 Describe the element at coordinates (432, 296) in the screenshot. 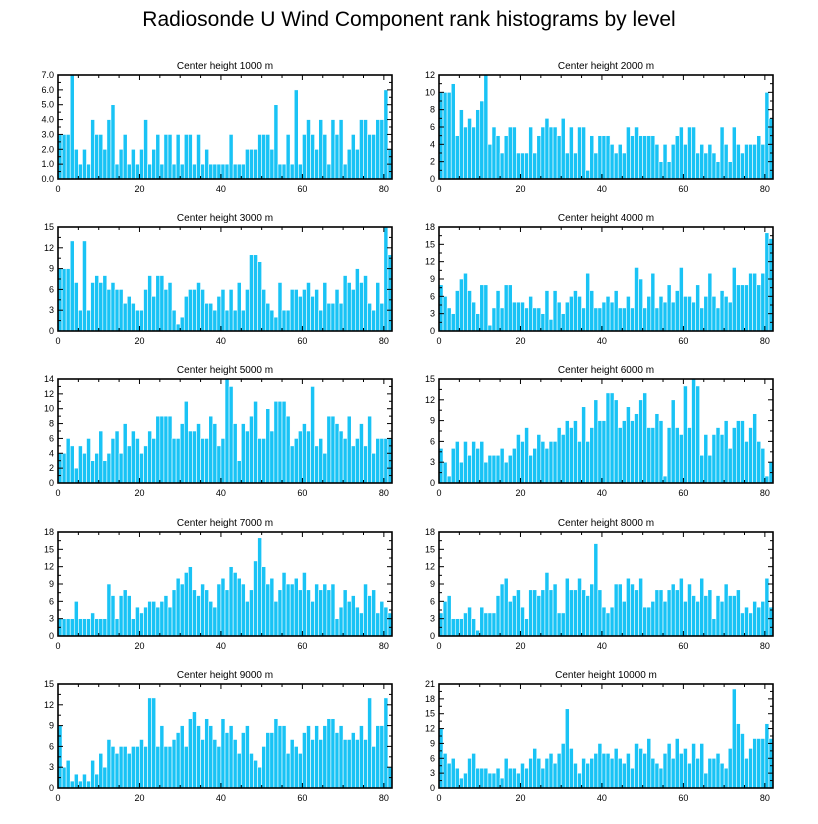

I see `y-tick-label: 6` at that location.